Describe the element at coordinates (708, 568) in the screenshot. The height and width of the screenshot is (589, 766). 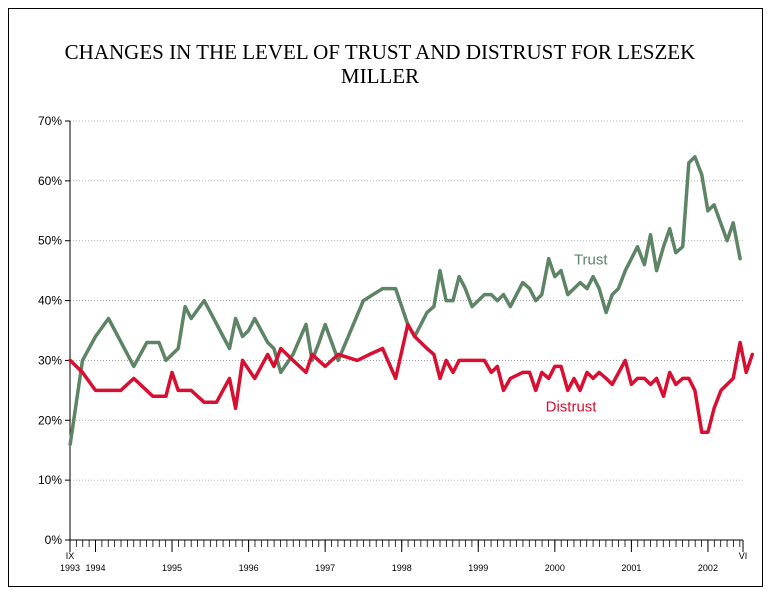
I see `x-tick-label: 2002` at that location.